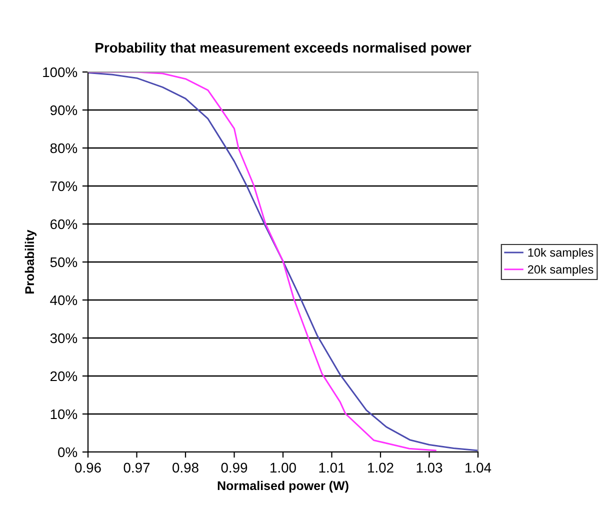 Image resolution: width=611 pixels, height=506 pixels. Describe the element at coordinates (64, 338) in the screenshot. I see `y-tick-label: 30%` at that location.